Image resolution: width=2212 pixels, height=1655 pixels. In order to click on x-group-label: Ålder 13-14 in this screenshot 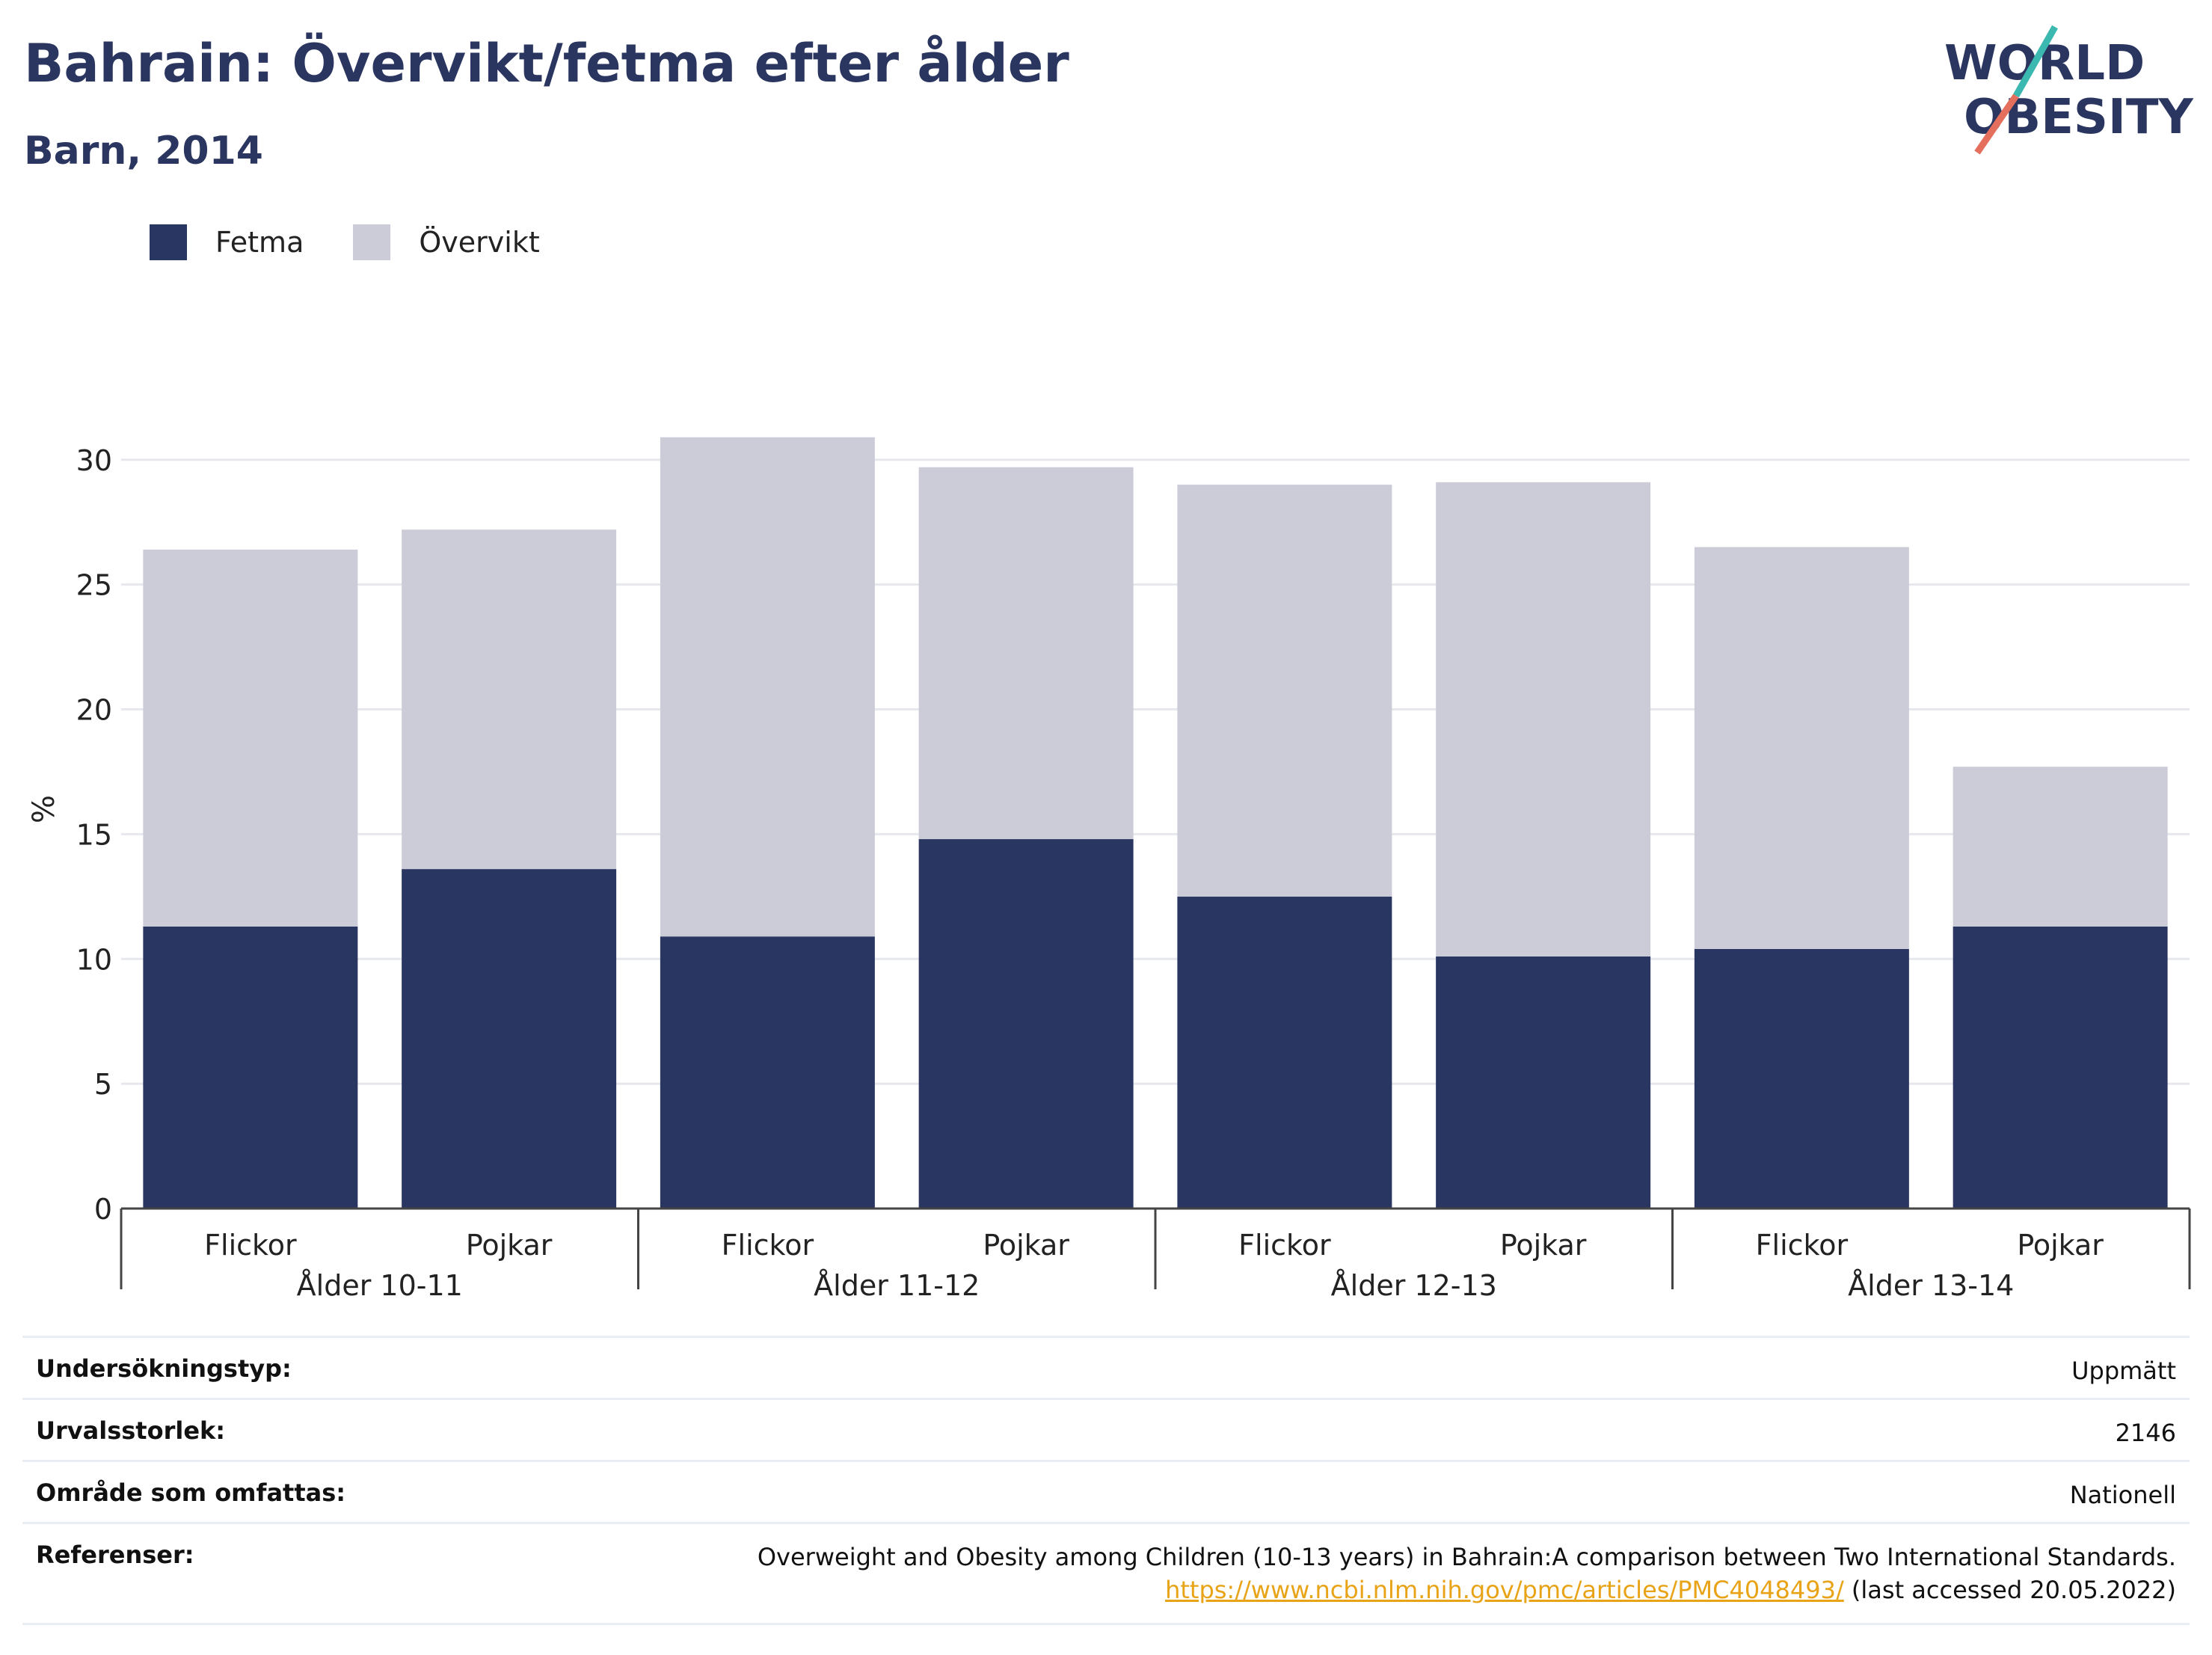, I will do `click(1931, 1285)`.